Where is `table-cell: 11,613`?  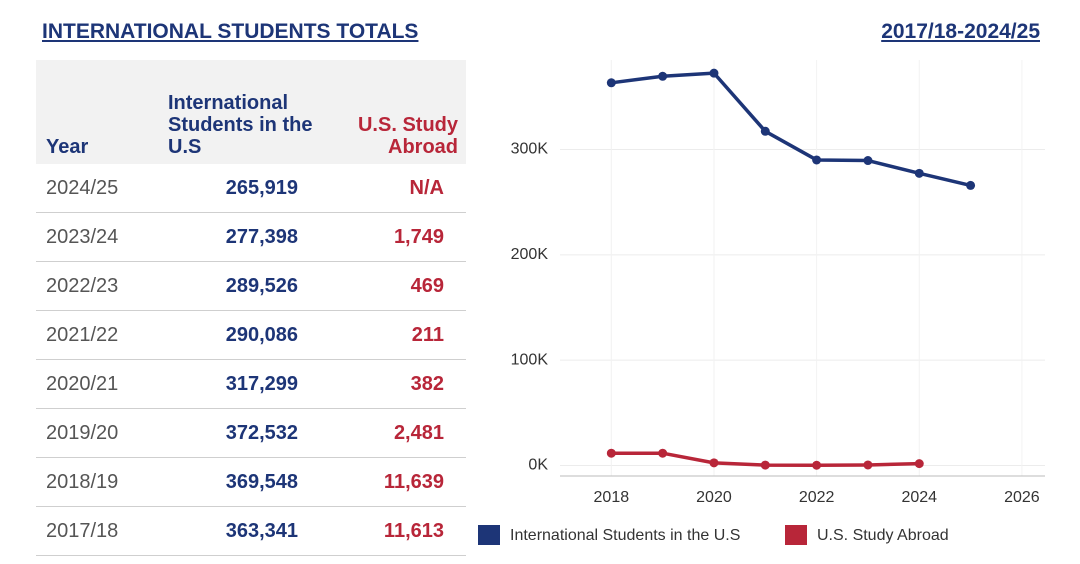
table-cell: 11,613 is located at coordinates (413, 531).